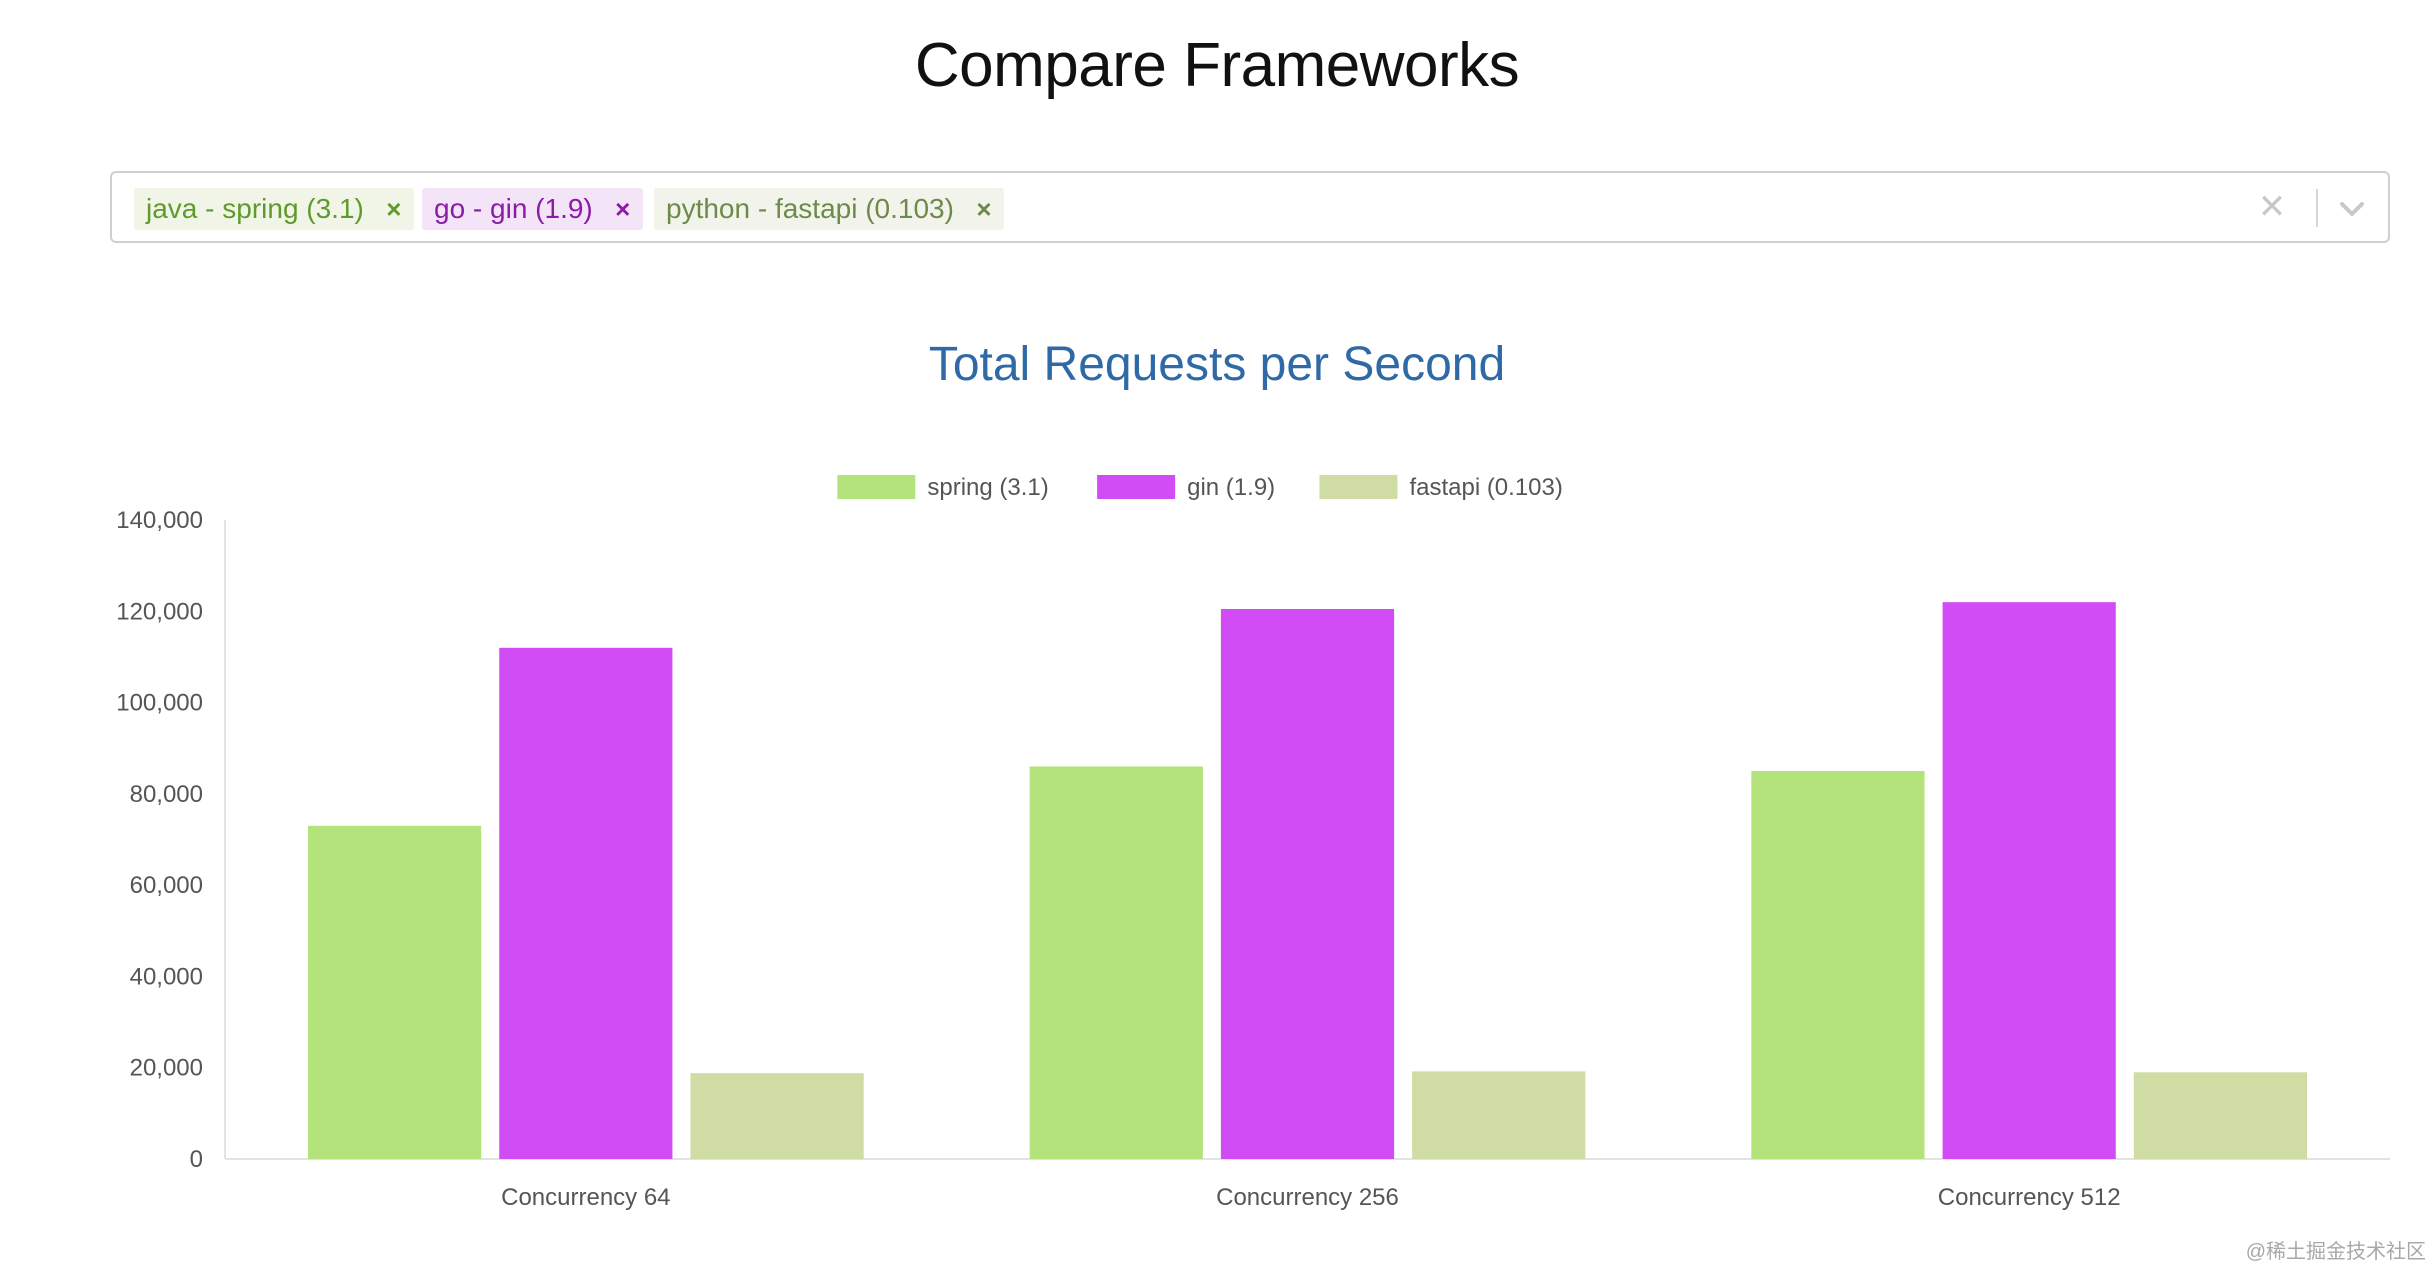 This screenshot has height=1270, width=2434. I want to click on y-tick-label: 20,000, so click(166, 1068).